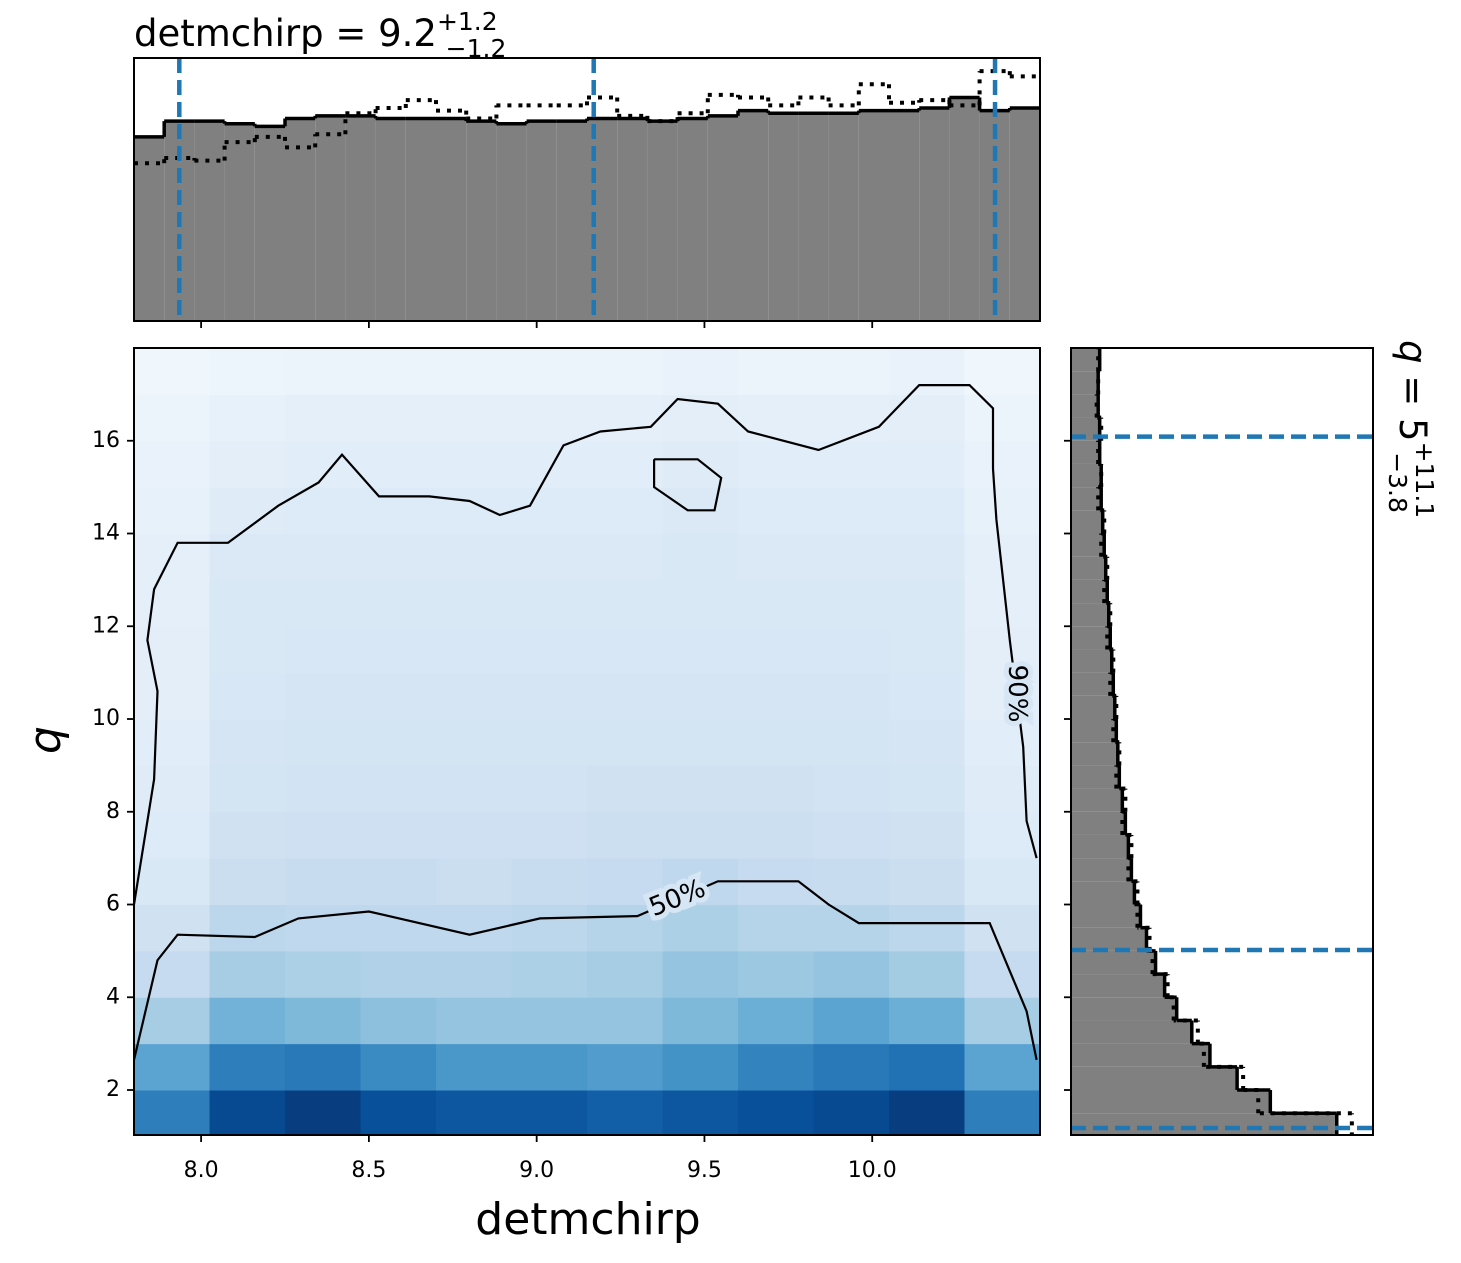 The height and width of the screenshot is (1263, 1461). What do you see at coordinates (872, 1170) in the screenshot?
I see `x-tick-label: 10.0` at bounding box center [872, 1170].